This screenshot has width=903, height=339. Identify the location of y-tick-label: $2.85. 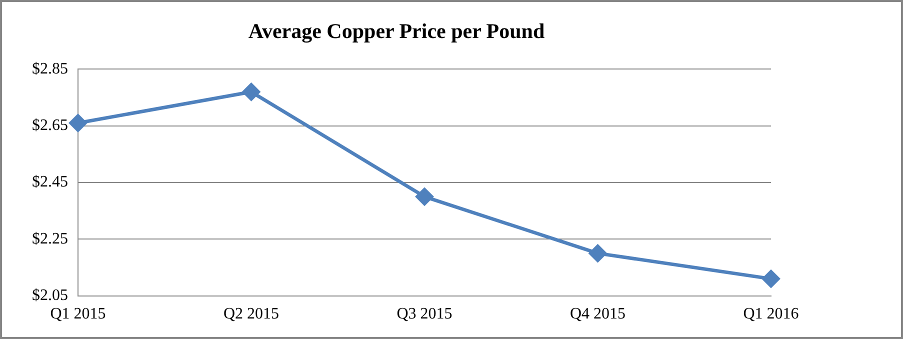
(50, 69).